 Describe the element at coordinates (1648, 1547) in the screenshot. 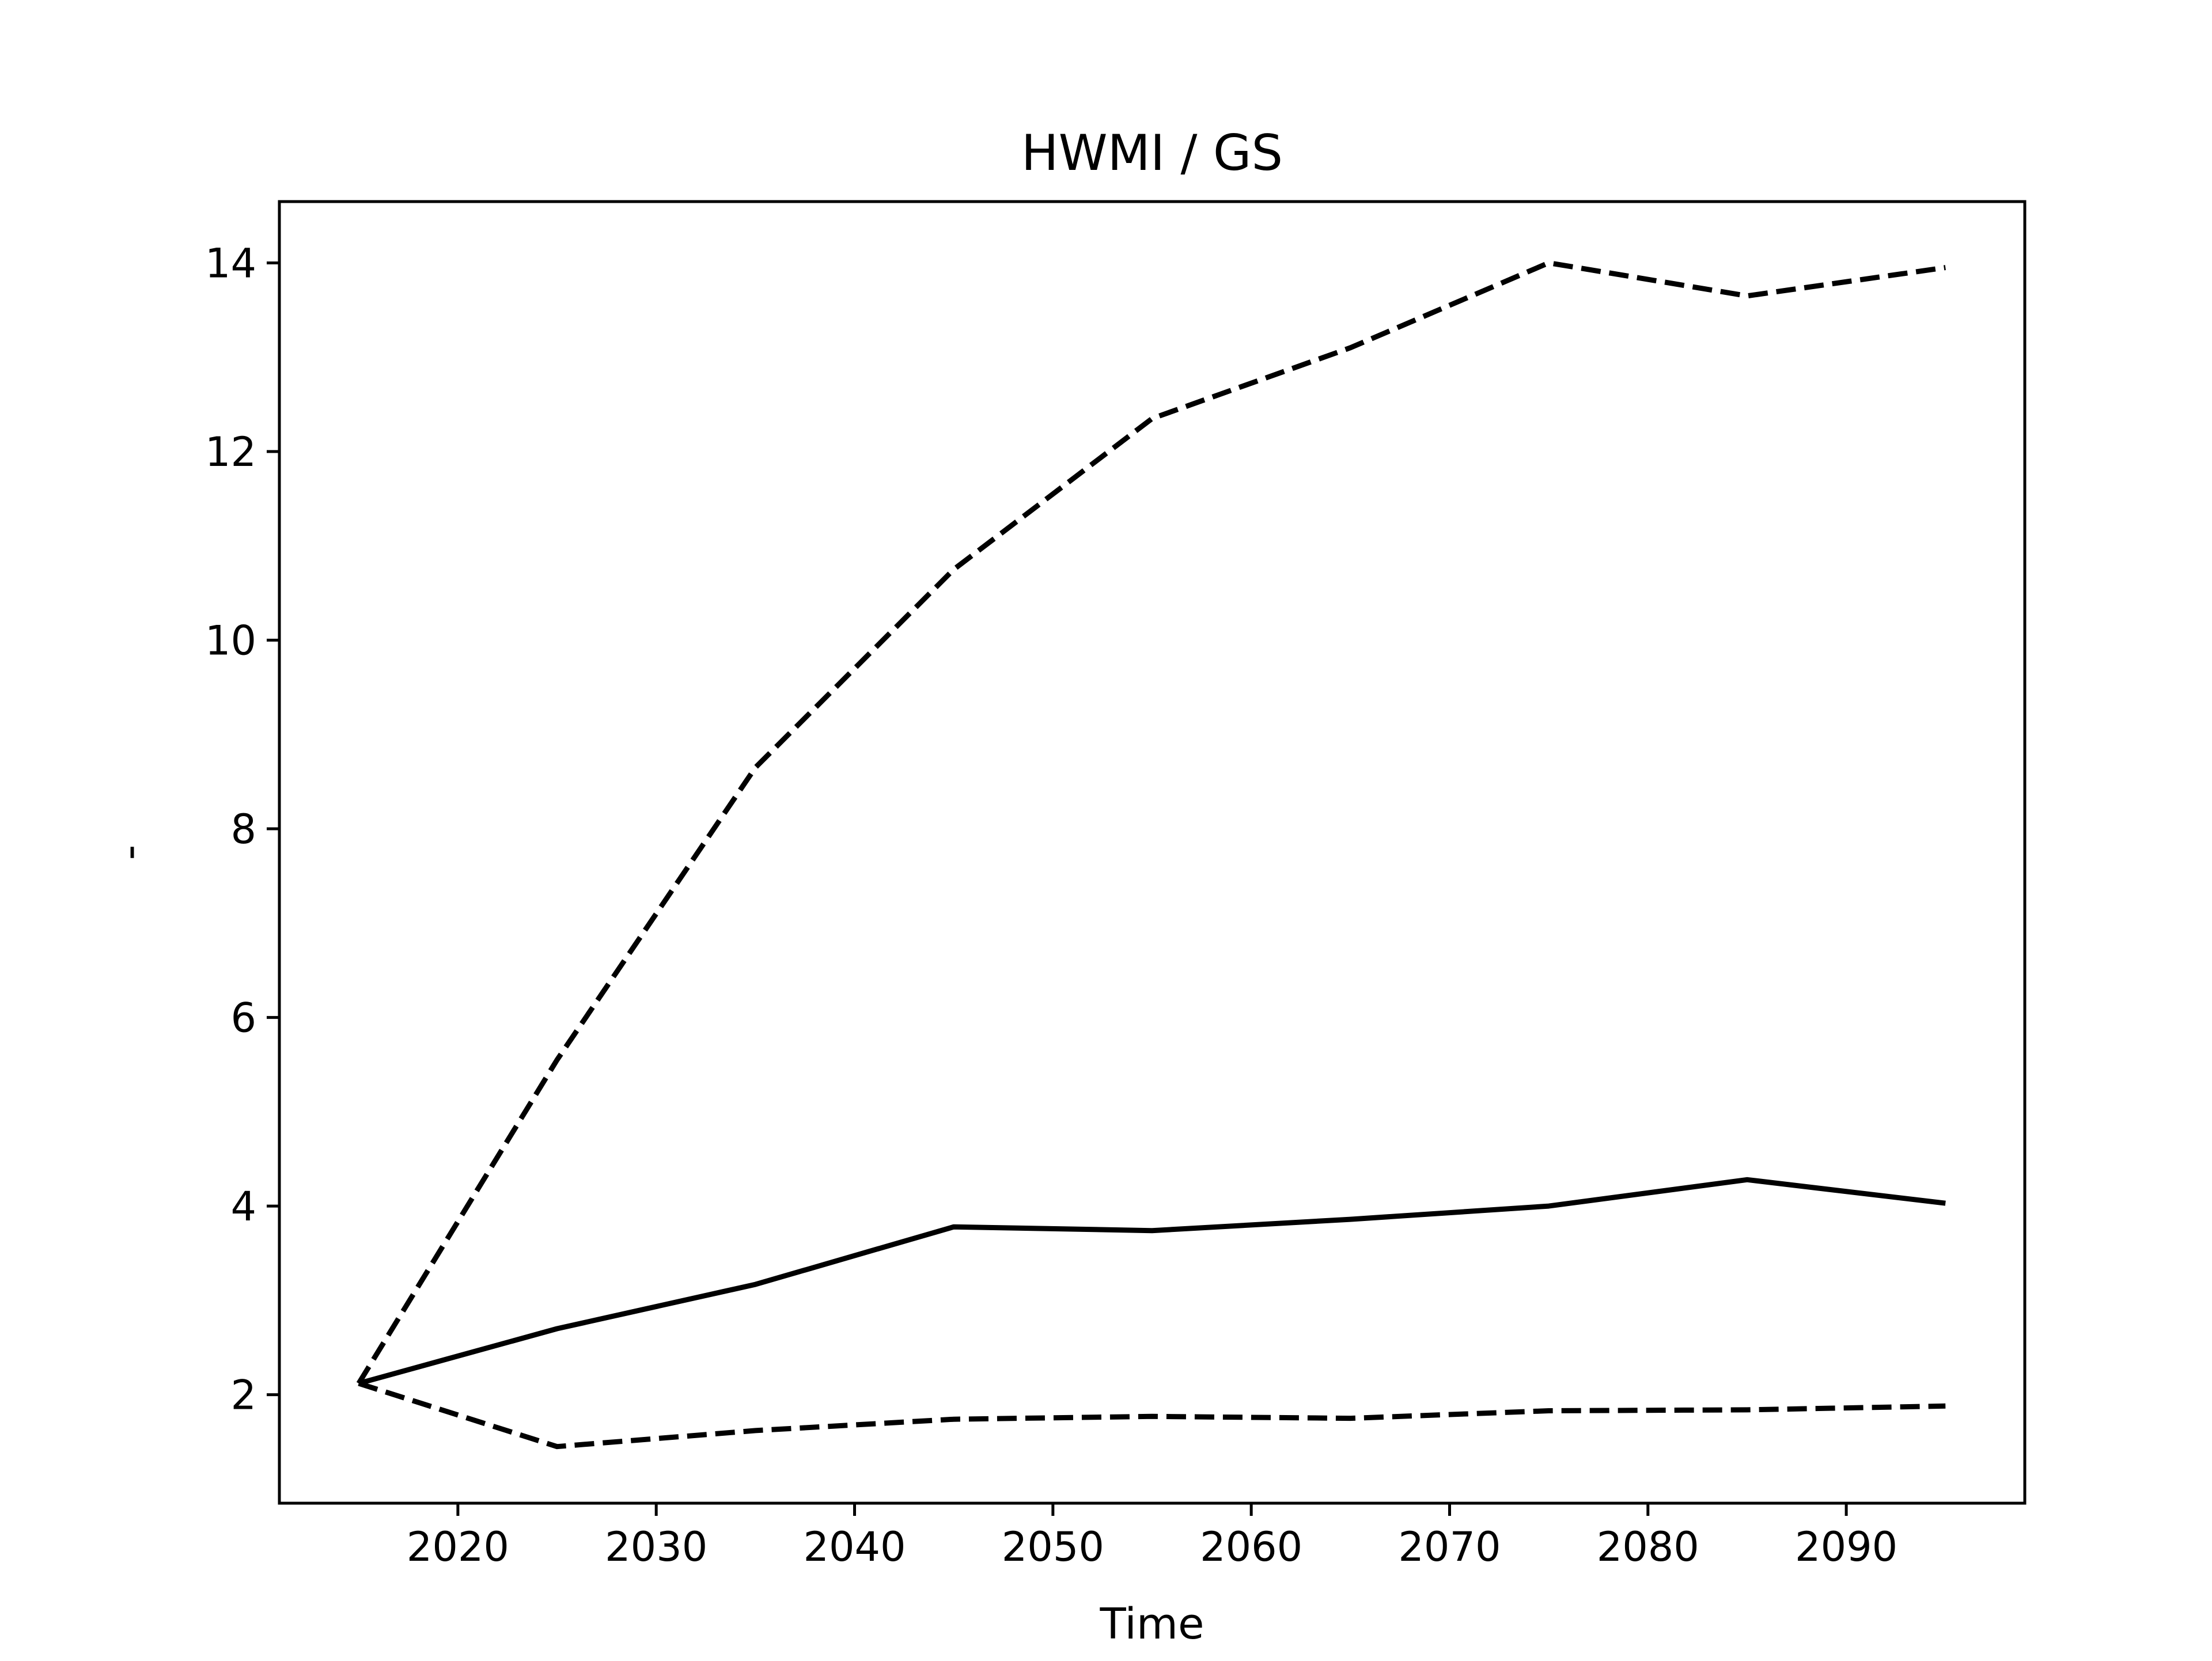

I see `x-tick-label: 2080` at that location.